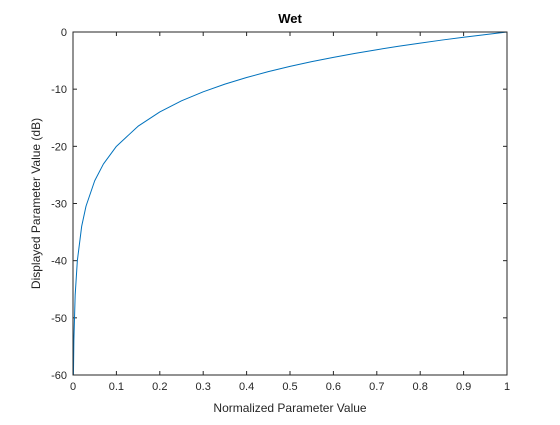 The width and height of the screenshot is (560, 425). Describe the element at coordinates (64, 33) in the screenshot. I see `y-tick-label: 0` at that location.